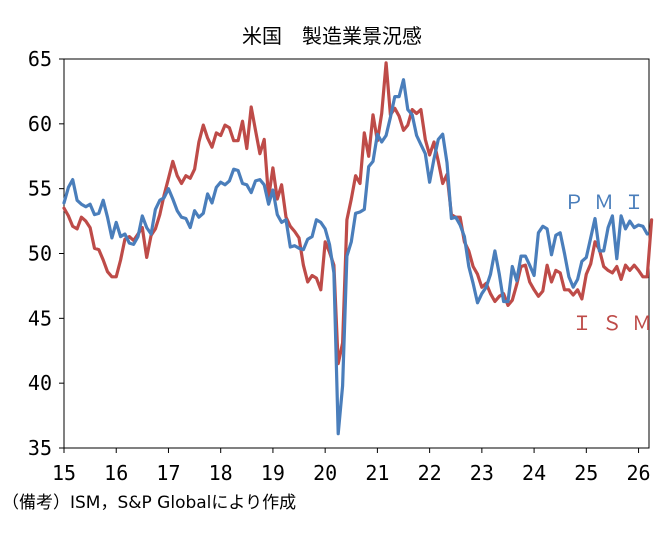 The image size is (664, 540). I want to click on x-tick-label: 23, so click(482, 473).